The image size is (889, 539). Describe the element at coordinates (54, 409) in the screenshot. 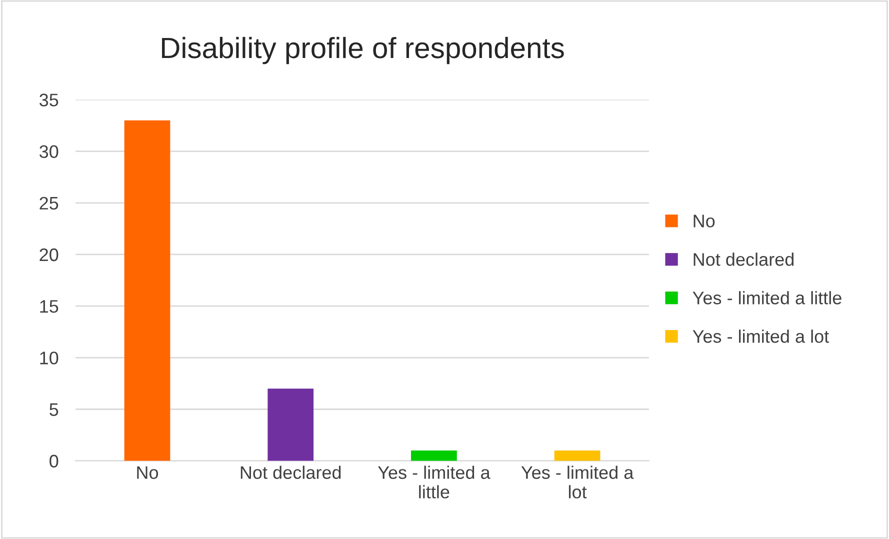

I see `y-tick-label: 5` at that location.